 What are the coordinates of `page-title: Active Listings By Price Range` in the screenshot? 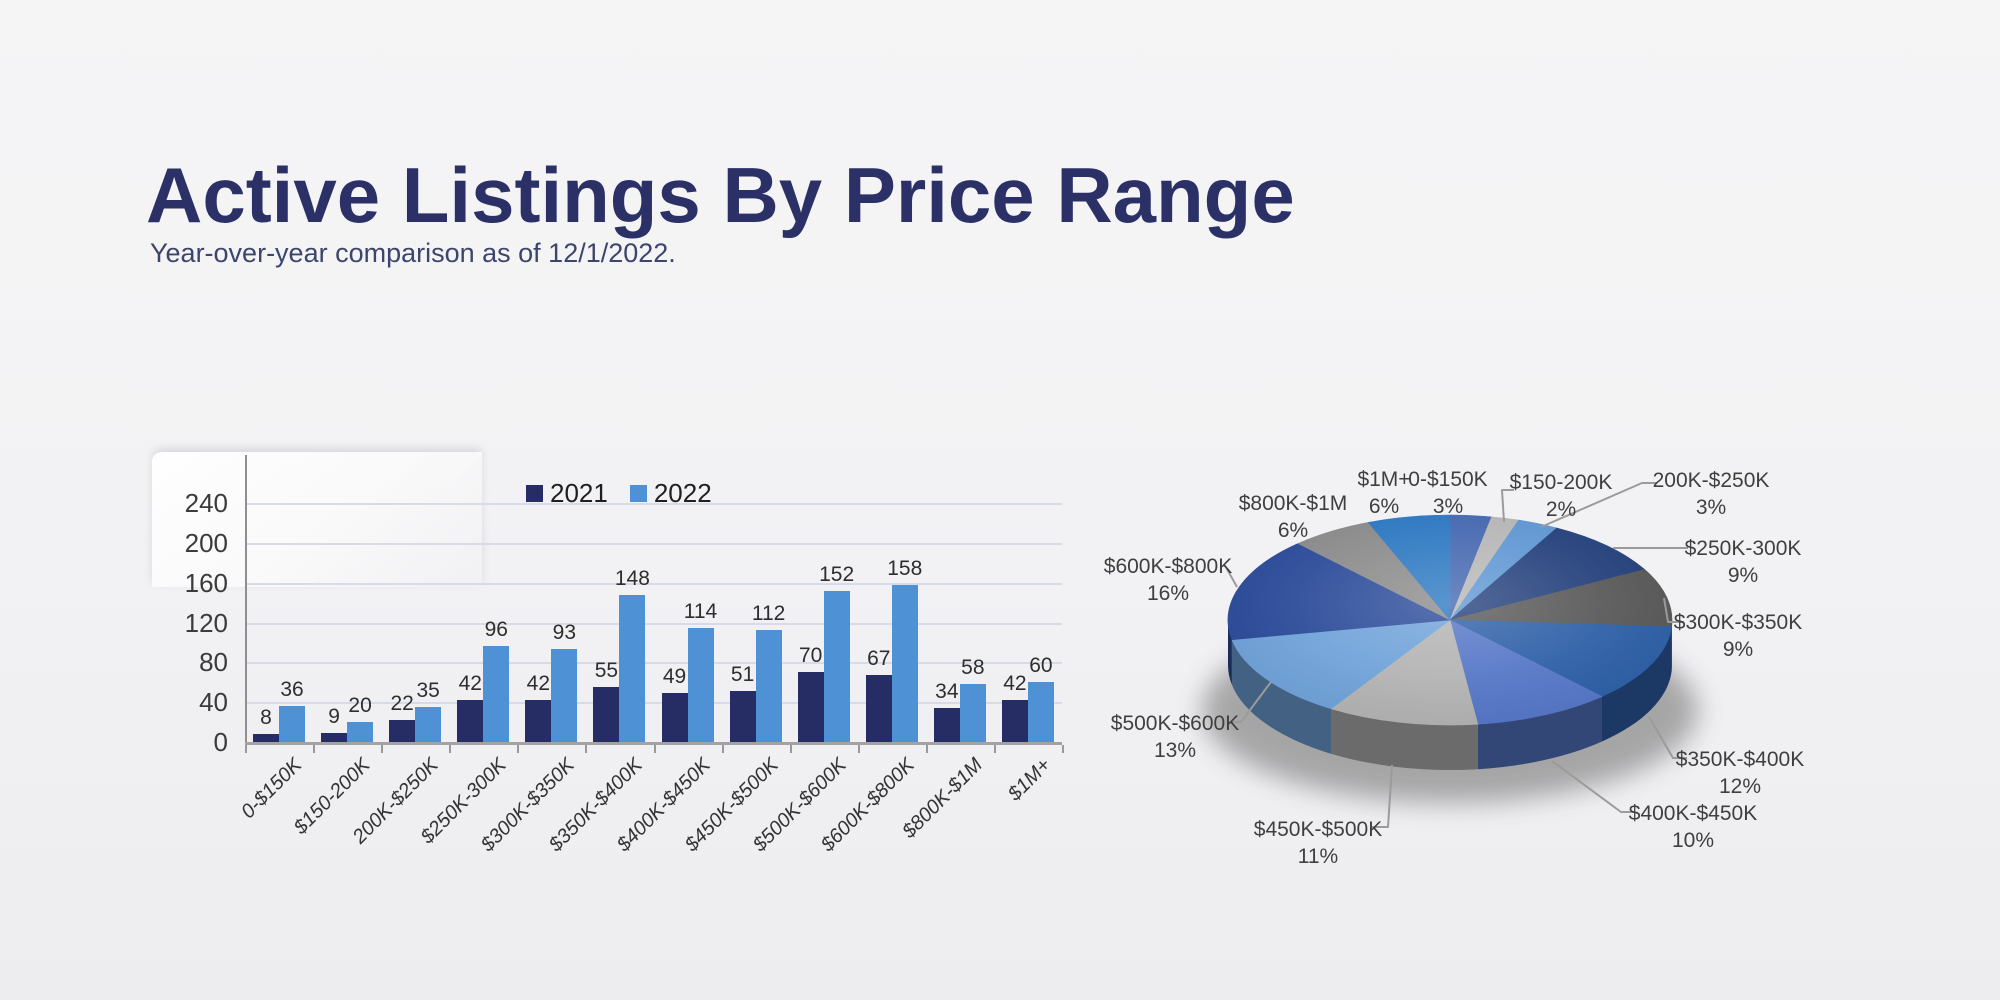 It's located at (720, 195).